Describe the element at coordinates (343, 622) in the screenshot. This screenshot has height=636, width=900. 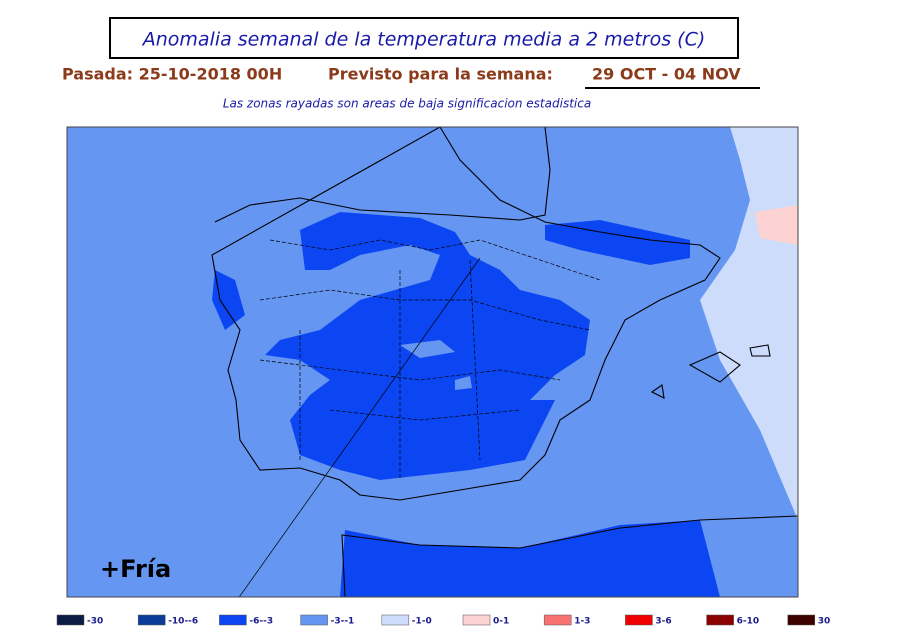
I see `legend-label: -3--1` at that location.